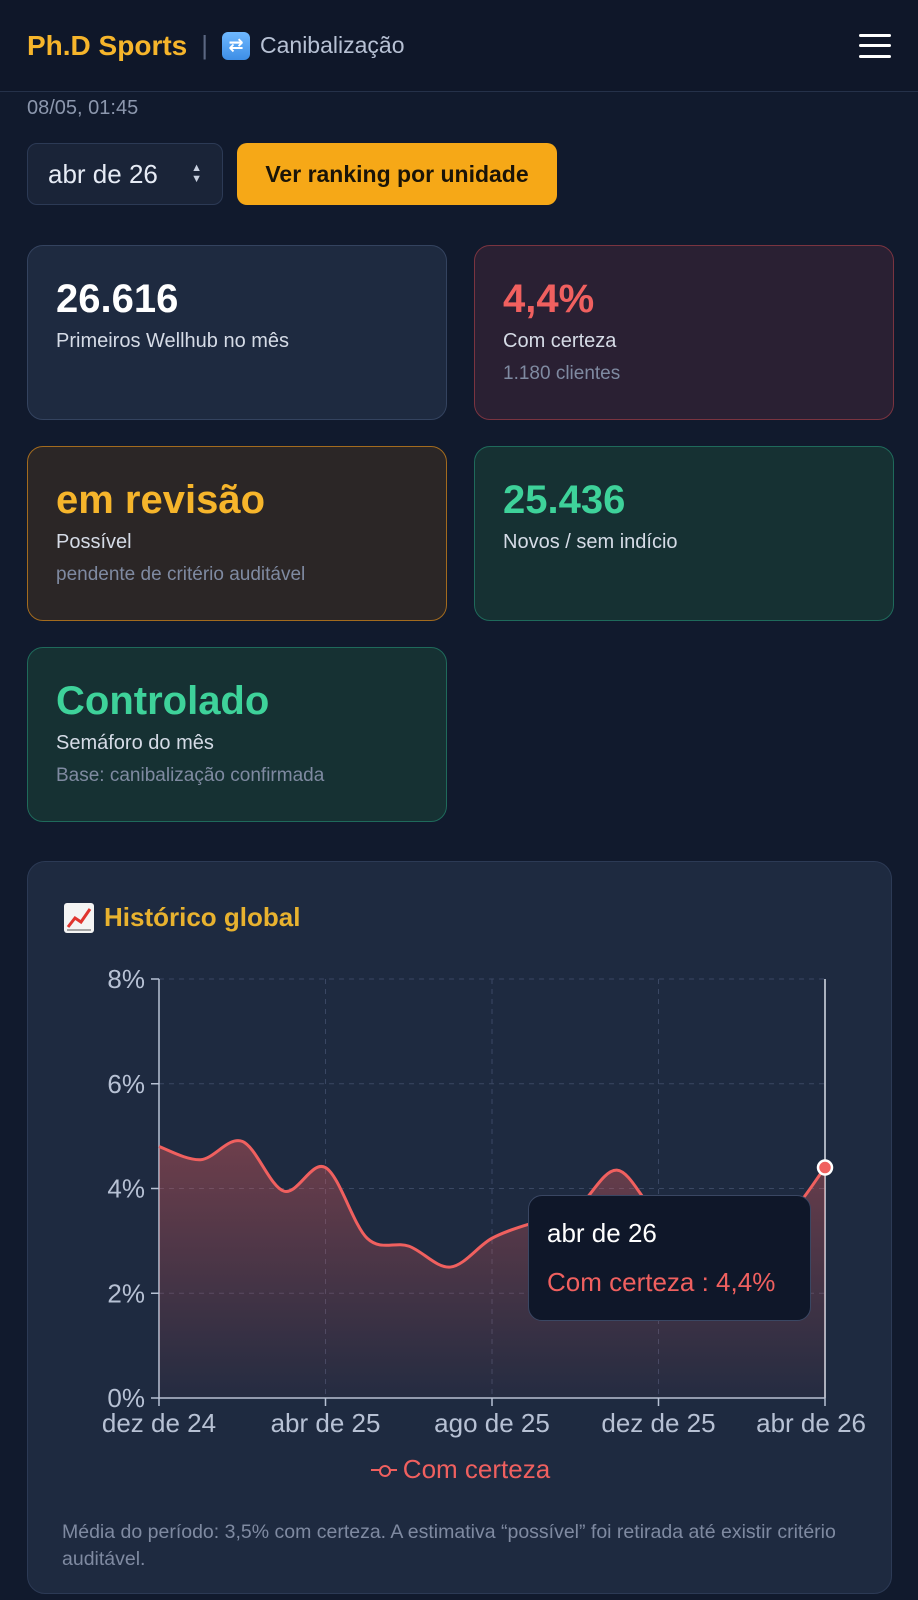 Image resolution: width=918 pixels, height=1600 pixels. What do you see at coordinates (126, 1084) in the screenshot?
I see `y-tick-label: 6%` at bounding box center [126, 1084].